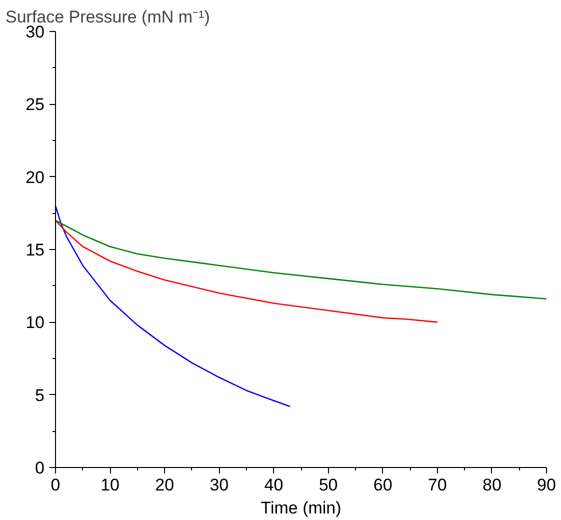 This screenshot has height=520, width=561. I want to click on y-tick-label: 0, so click(40, 468).